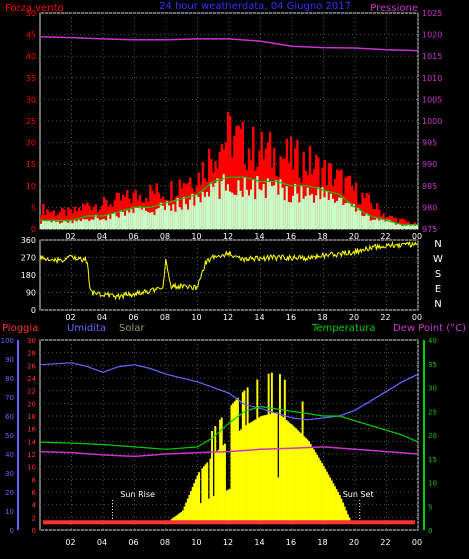 Image resolution: width=469 pixels, height=559 pixels. I want to click on p3-hum-tick: 16, so click(31, 430).